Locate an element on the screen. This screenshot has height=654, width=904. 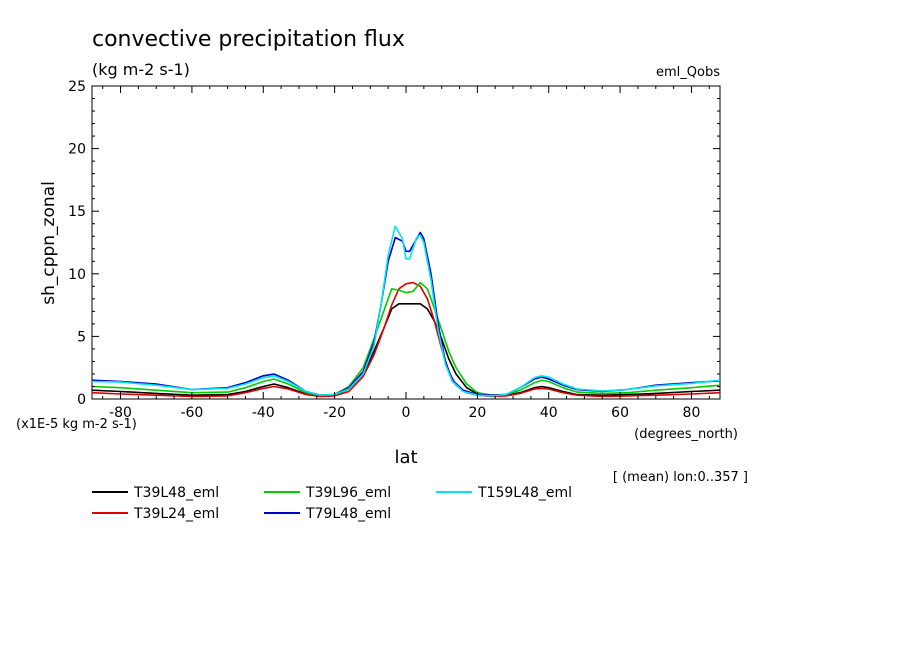
legend-label-t39l48-eml: T39L48_eml is located at coordinates (176, 493).